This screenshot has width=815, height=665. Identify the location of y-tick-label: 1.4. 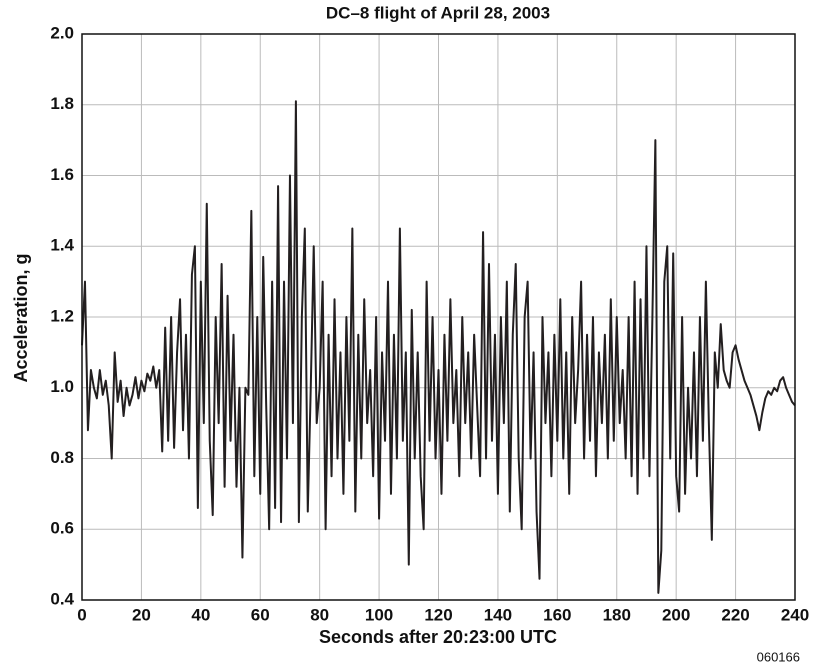
(62, 245).